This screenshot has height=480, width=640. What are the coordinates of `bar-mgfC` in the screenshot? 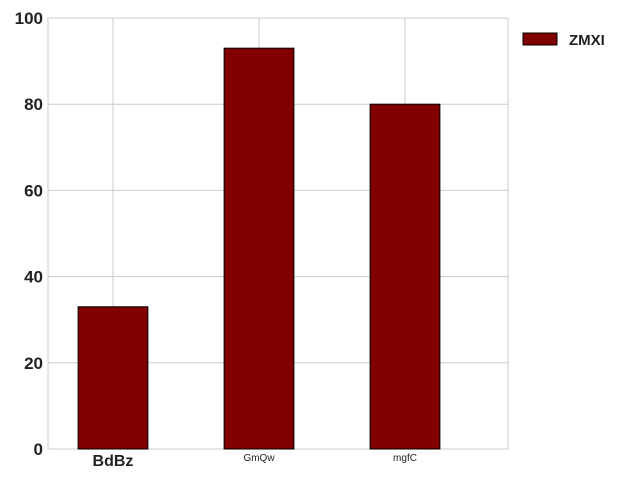 It's located at (405, 276).